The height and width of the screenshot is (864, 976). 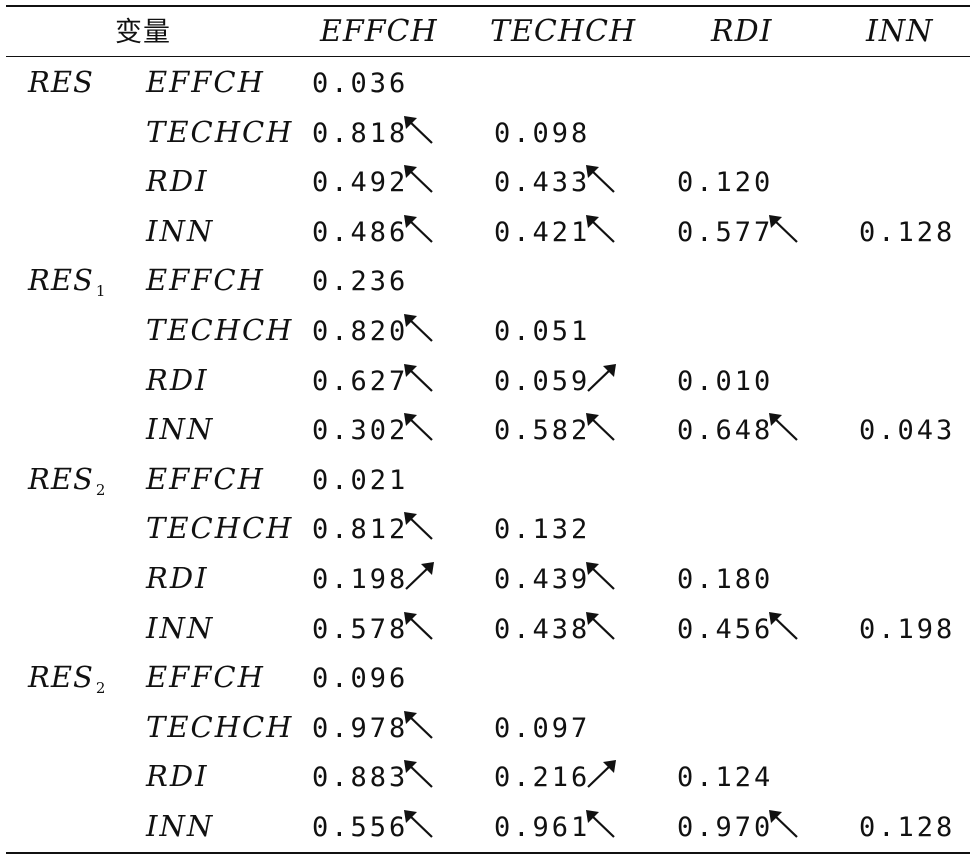 I want to click on value-cell: 0.421, so click(x=542, y=232).